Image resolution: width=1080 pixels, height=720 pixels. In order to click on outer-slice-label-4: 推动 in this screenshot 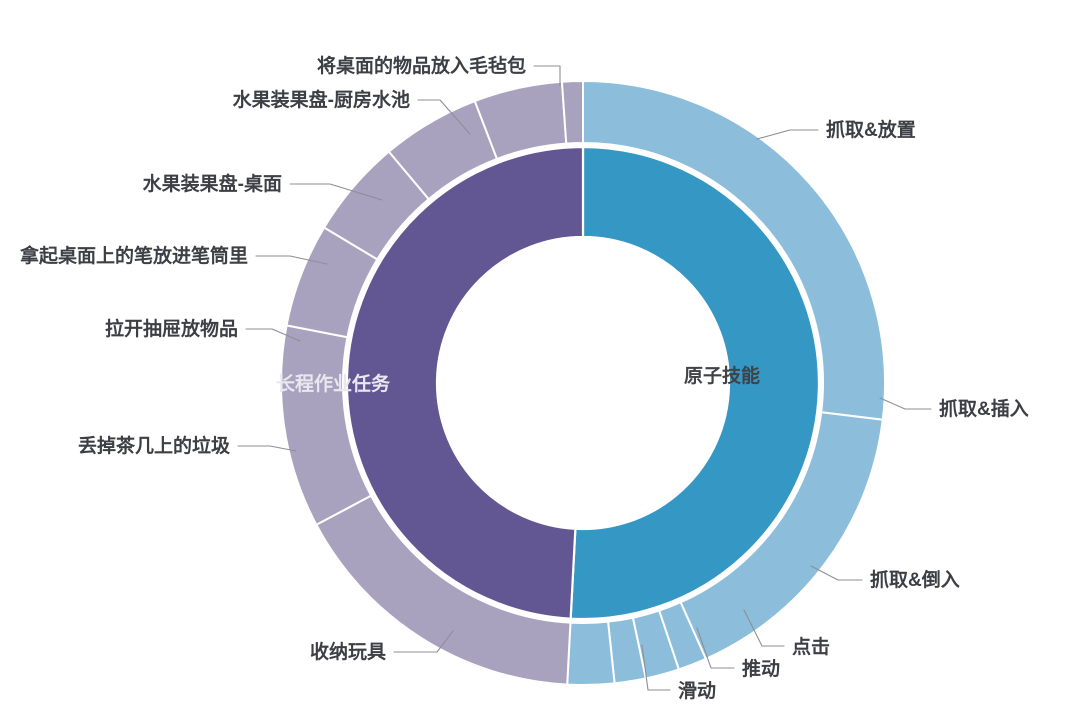, I will do `click(761, 668)`.